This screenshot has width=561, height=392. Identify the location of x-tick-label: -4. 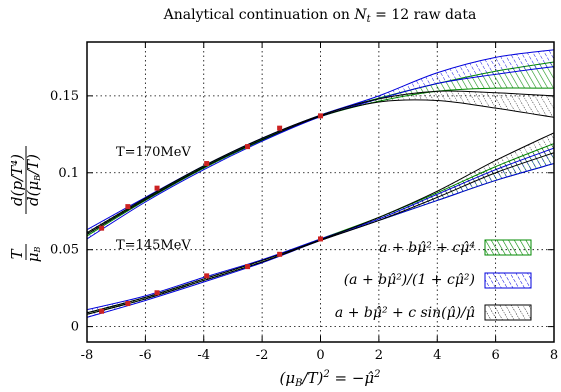
(203, 355).